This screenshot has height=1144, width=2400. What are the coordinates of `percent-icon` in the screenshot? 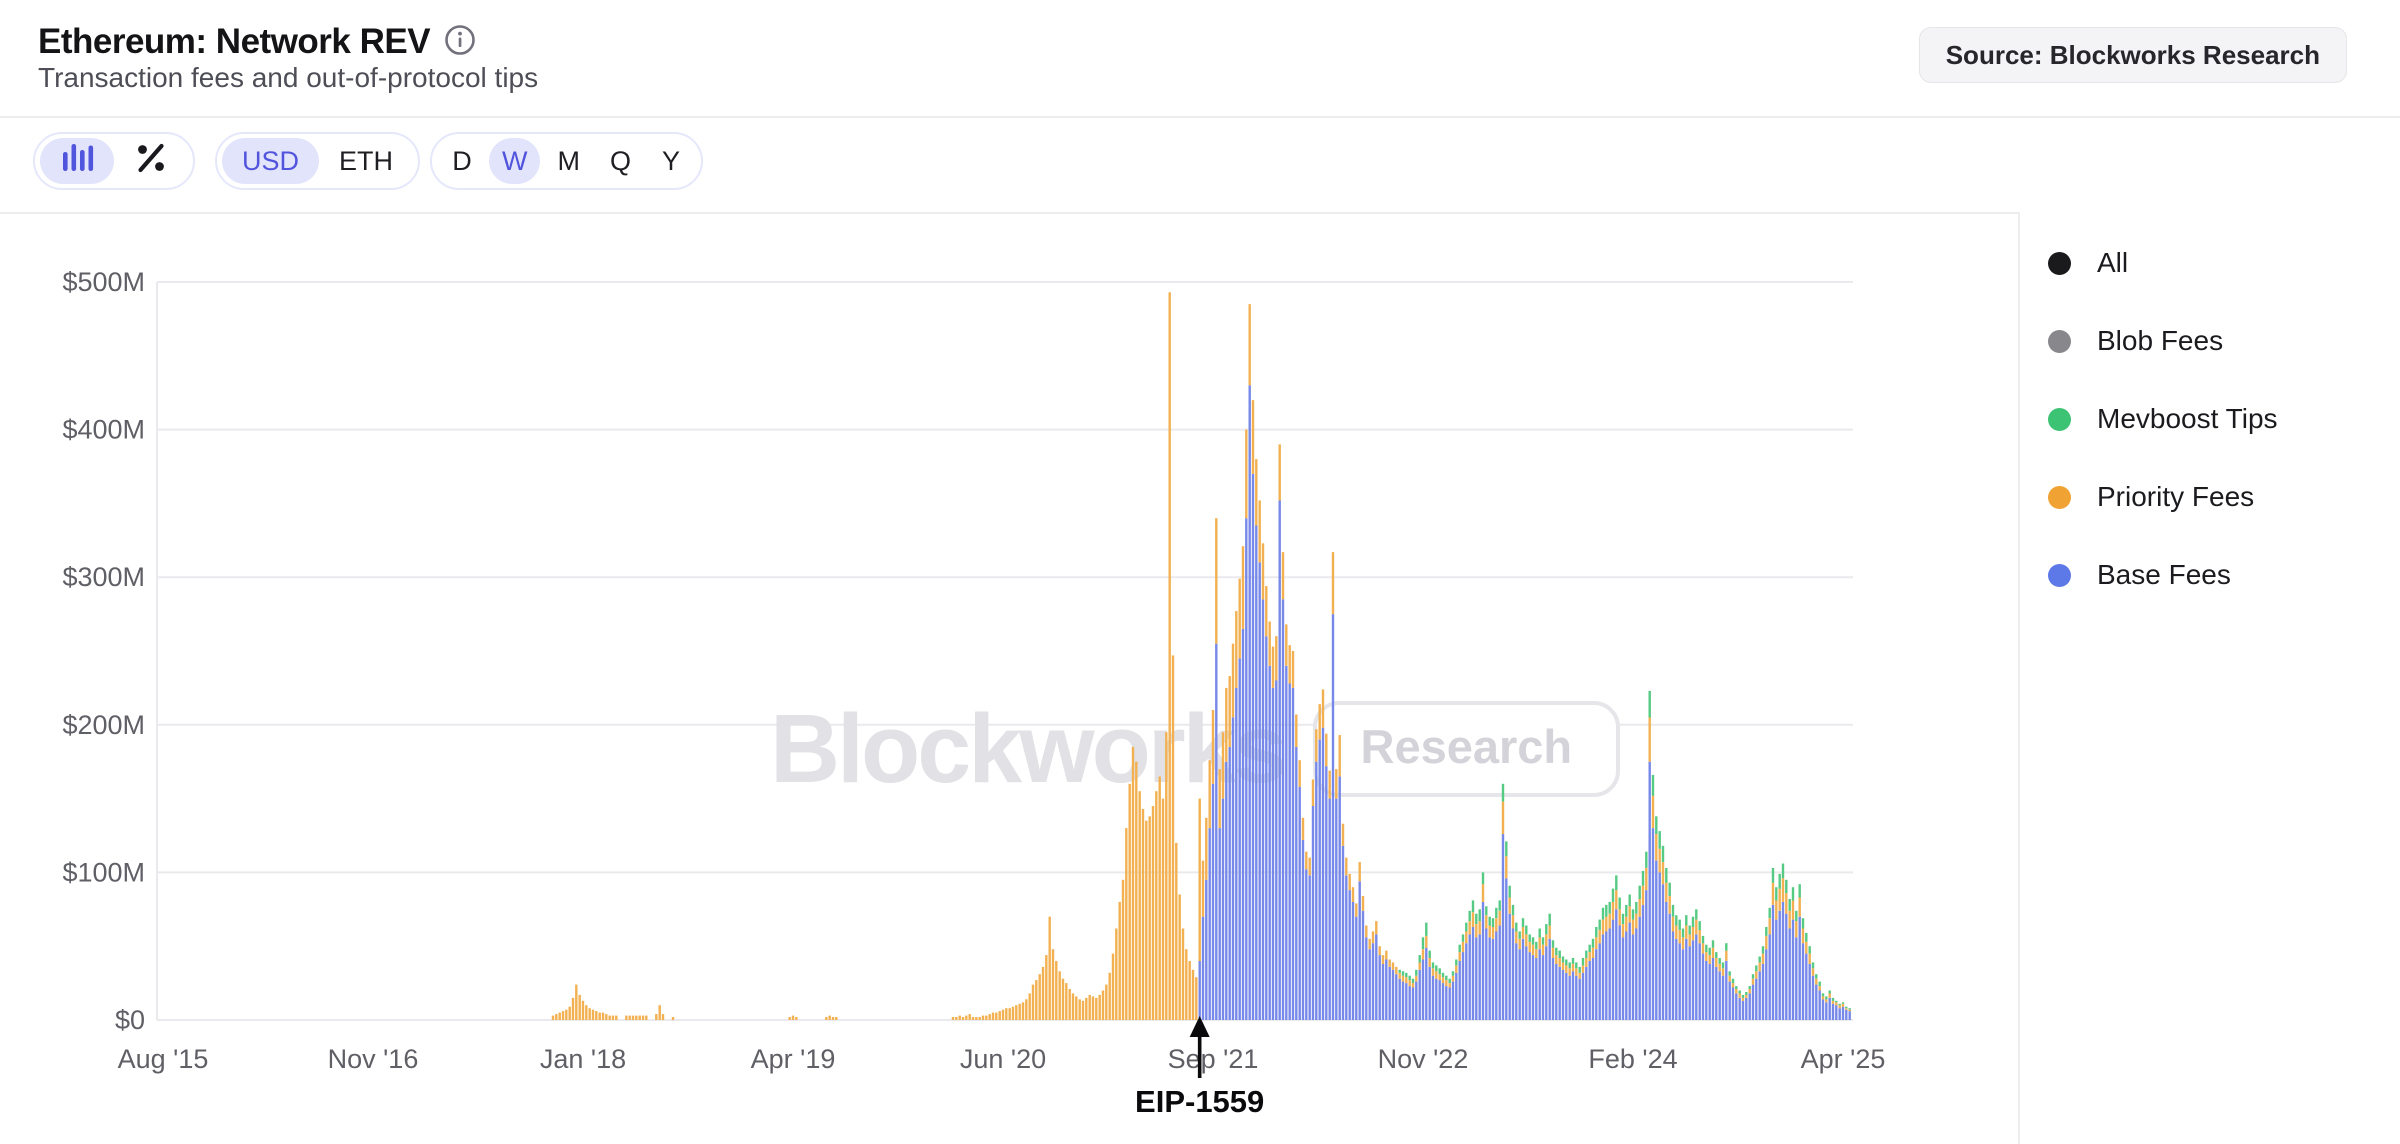 It's located at (151, 161).